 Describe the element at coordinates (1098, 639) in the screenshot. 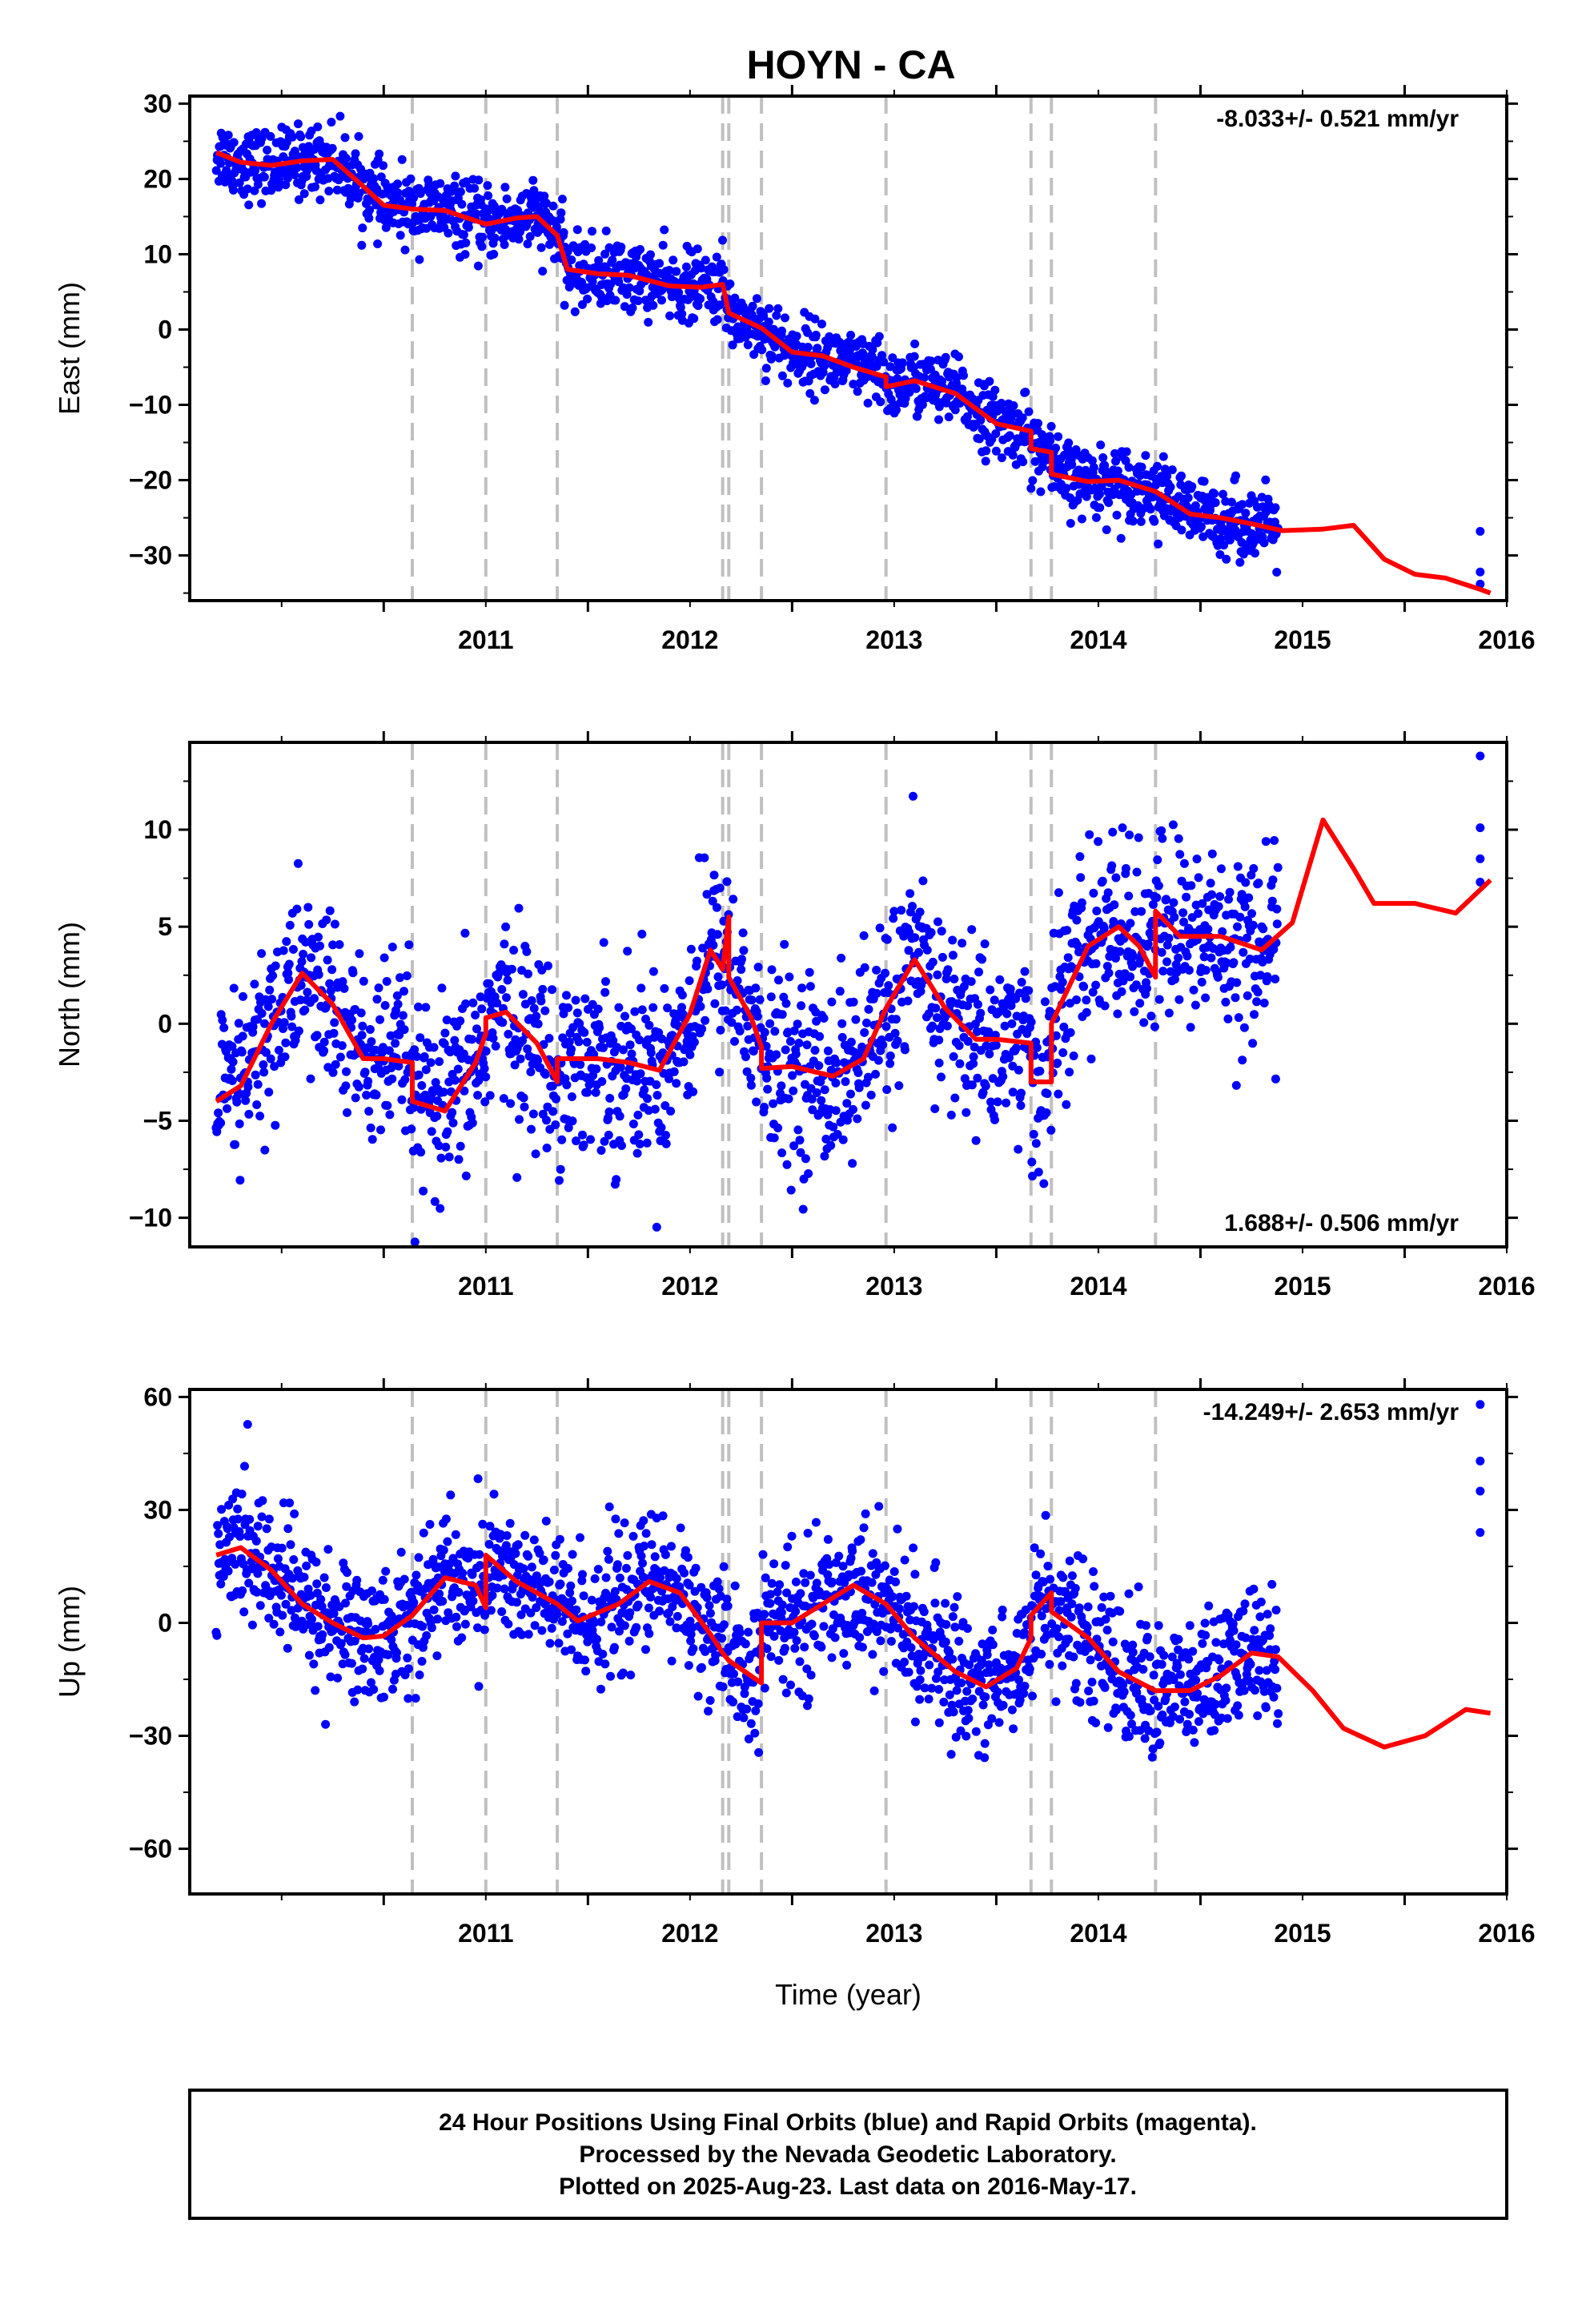

I see `x-tick-label: 2014` at that location.